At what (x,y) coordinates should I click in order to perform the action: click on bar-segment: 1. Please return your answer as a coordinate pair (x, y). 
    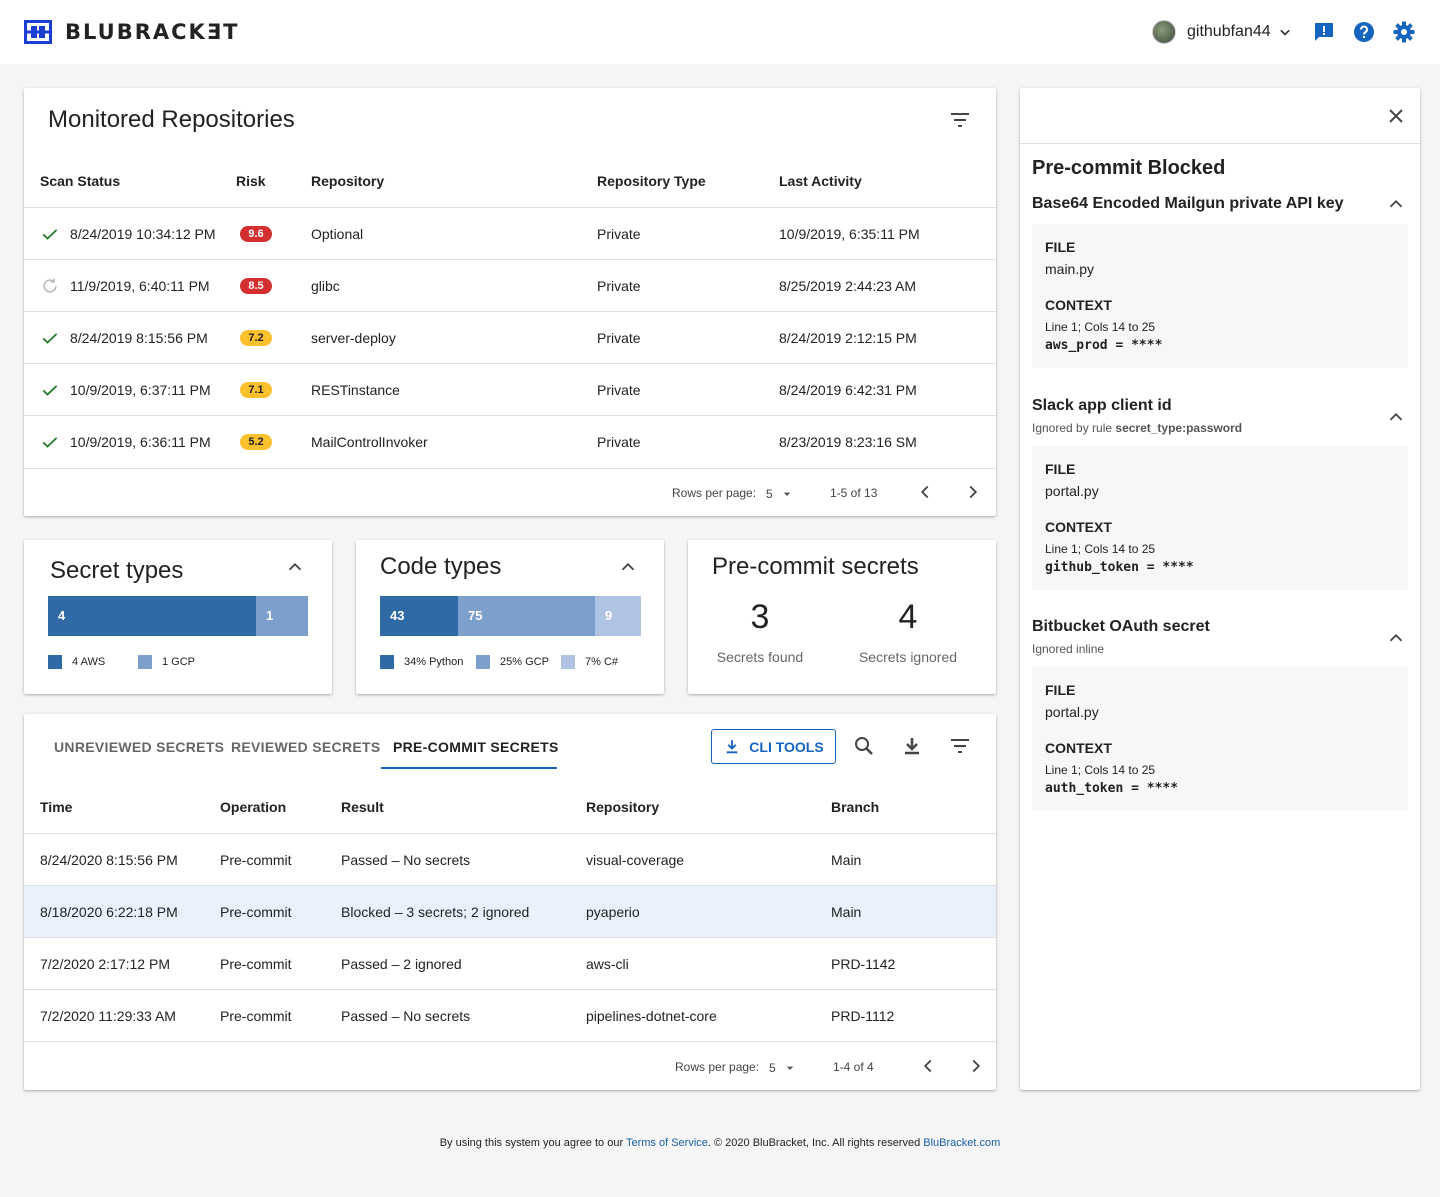
    Looking at the image, I should click on (282, 616).